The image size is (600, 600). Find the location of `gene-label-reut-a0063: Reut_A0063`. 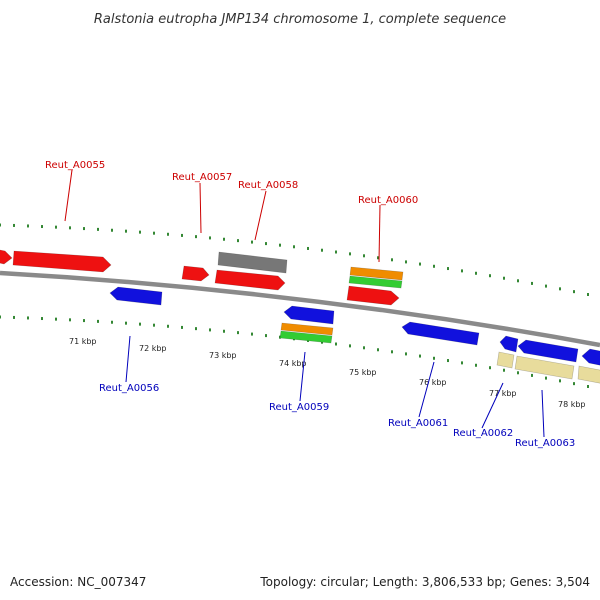

gene-label-reut-a0063: Reut_A0063 is located at coordinates (545, 443).